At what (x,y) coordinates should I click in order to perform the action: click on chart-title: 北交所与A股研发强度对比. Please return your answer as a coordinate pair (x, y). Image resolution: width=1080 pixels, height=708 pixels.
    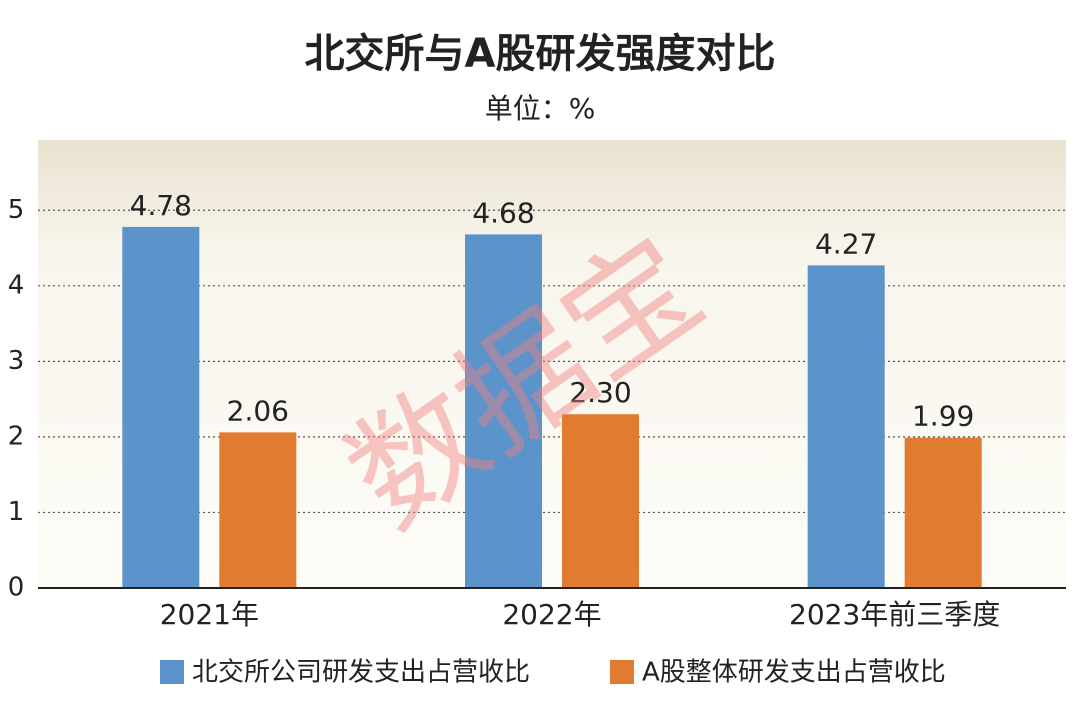
    Looking at the image, I should click on (540, 54).